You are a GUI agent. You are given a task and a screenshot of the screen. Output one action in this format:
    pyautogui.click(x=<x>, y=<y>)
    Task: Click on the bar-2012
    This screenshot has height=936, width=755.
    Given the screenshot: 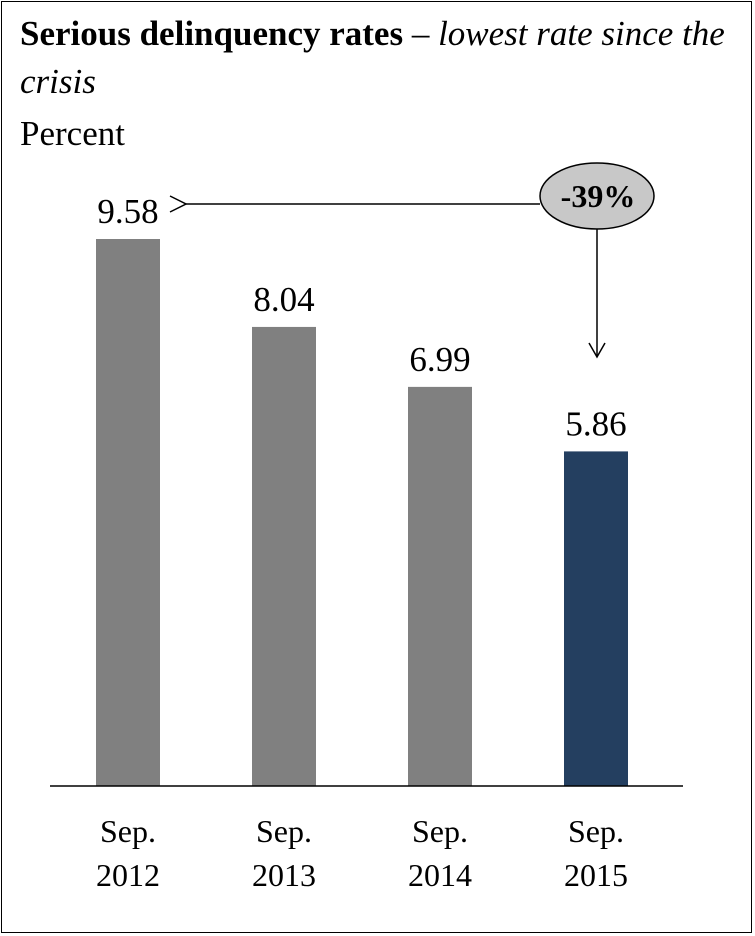 What is the action you would take?
    pyautogui.click(x=128, y=512)
    